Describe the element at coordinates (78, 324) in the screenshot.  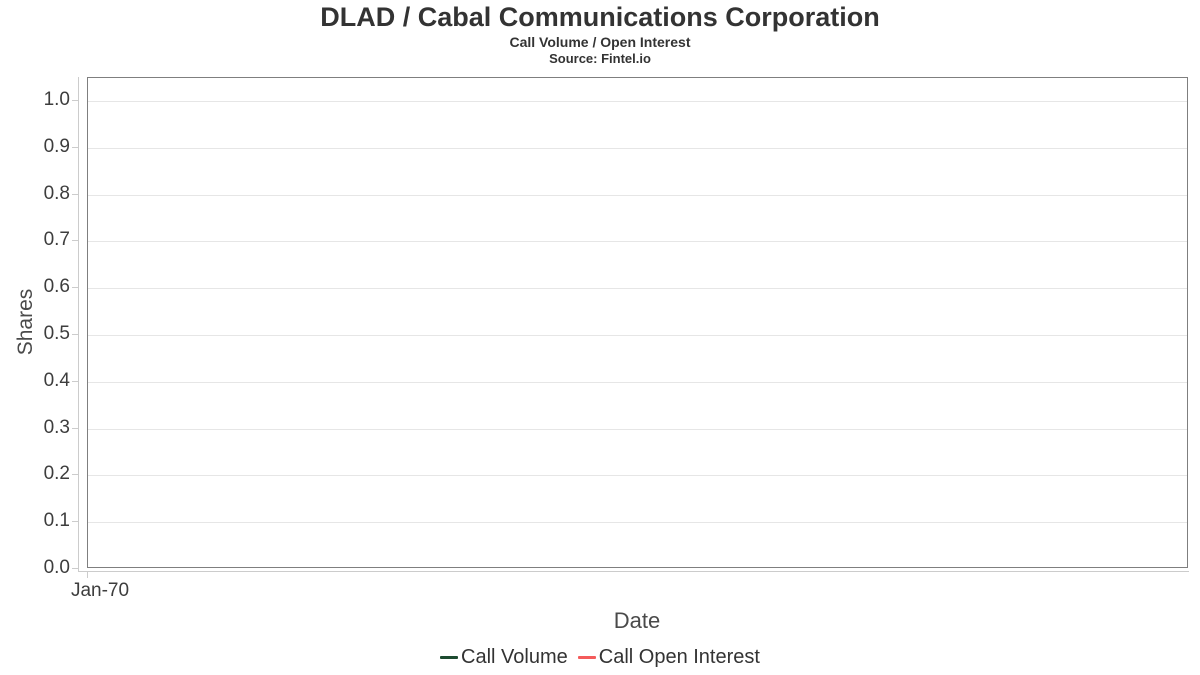
I see `y-axis-line` at that location.